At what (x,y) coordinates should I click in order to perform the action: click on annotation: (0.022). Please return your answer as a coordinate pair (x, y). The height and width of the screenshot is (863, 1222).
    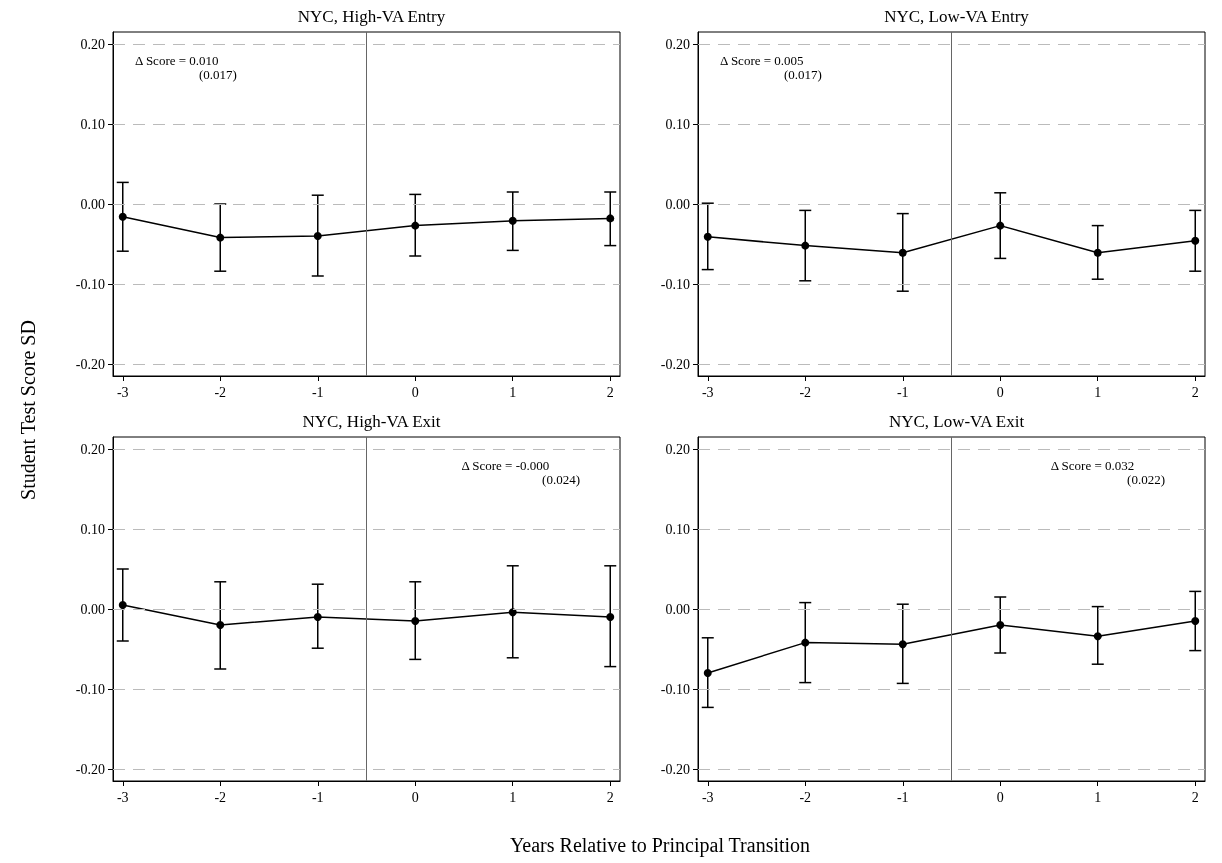
    Looking at the image, I should click on (1146, 479).